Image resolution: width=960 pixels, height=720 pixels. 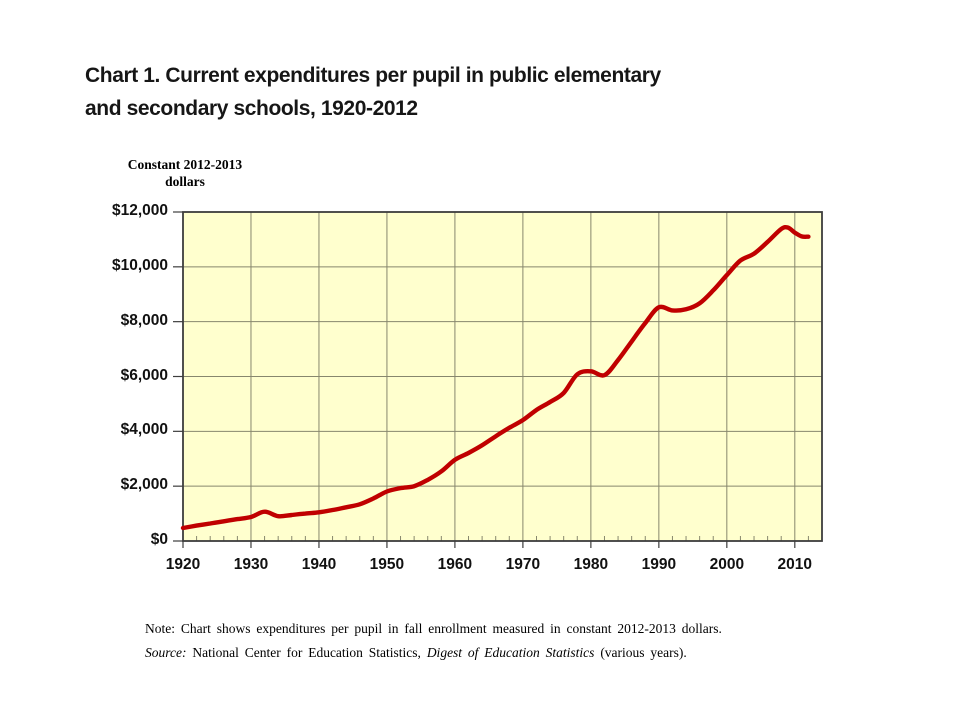 What do you see at coordinates (319, 564) in the screenshot?
I see `x-axis-tick-label: 1940` at bounding box center [319, 564].